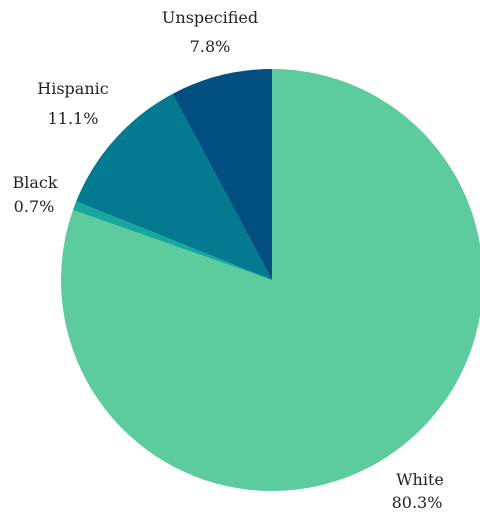  What do you see at coordinates (222, 174) in the screenshot?
I see `pie-slice-unspecified` at bounding box center [222, 174].